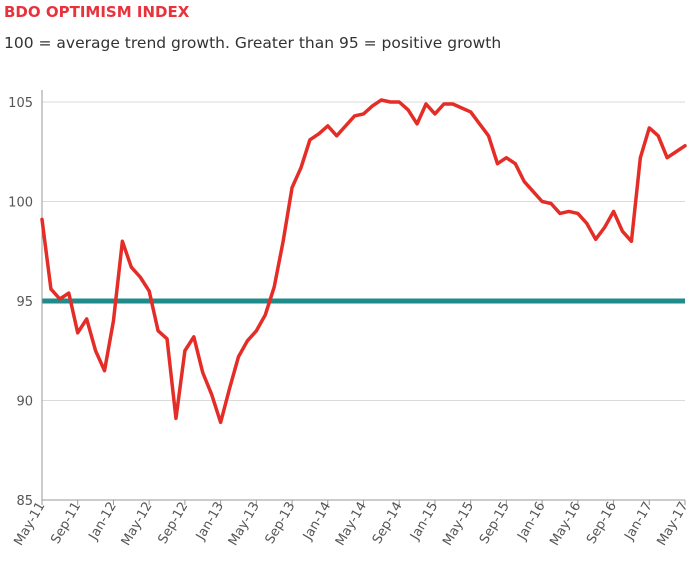 This screenshot has height=563, width=693. I want to click on x-tick-label: Sep-12, so click(173, 523).